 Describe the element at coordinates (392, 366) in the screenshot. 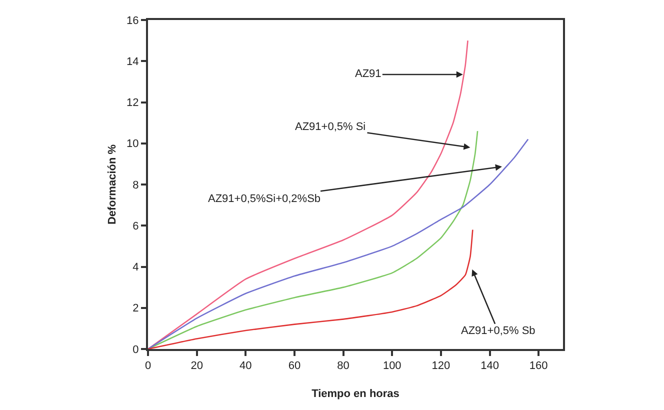

I see `x-tick-label: 100` at that location.